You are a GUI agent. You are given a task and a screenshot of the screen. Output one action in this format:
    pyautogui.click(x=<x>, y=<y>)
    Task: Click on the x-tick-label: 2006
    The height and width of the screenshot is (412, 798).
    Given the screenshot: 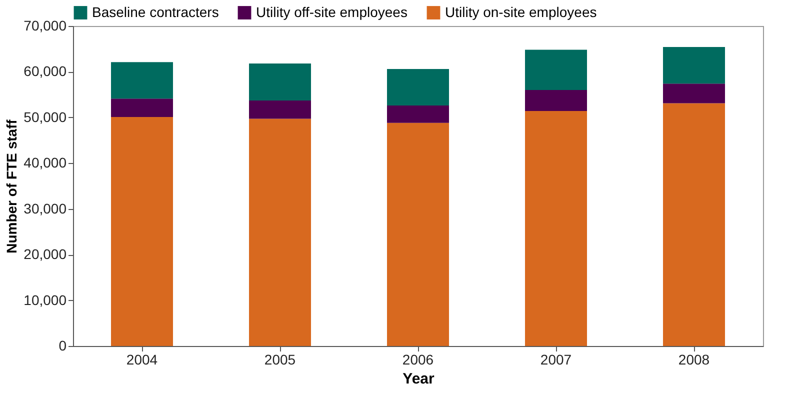 What is the action you would take?
    pyautogui.click(x=418, y=360)
    